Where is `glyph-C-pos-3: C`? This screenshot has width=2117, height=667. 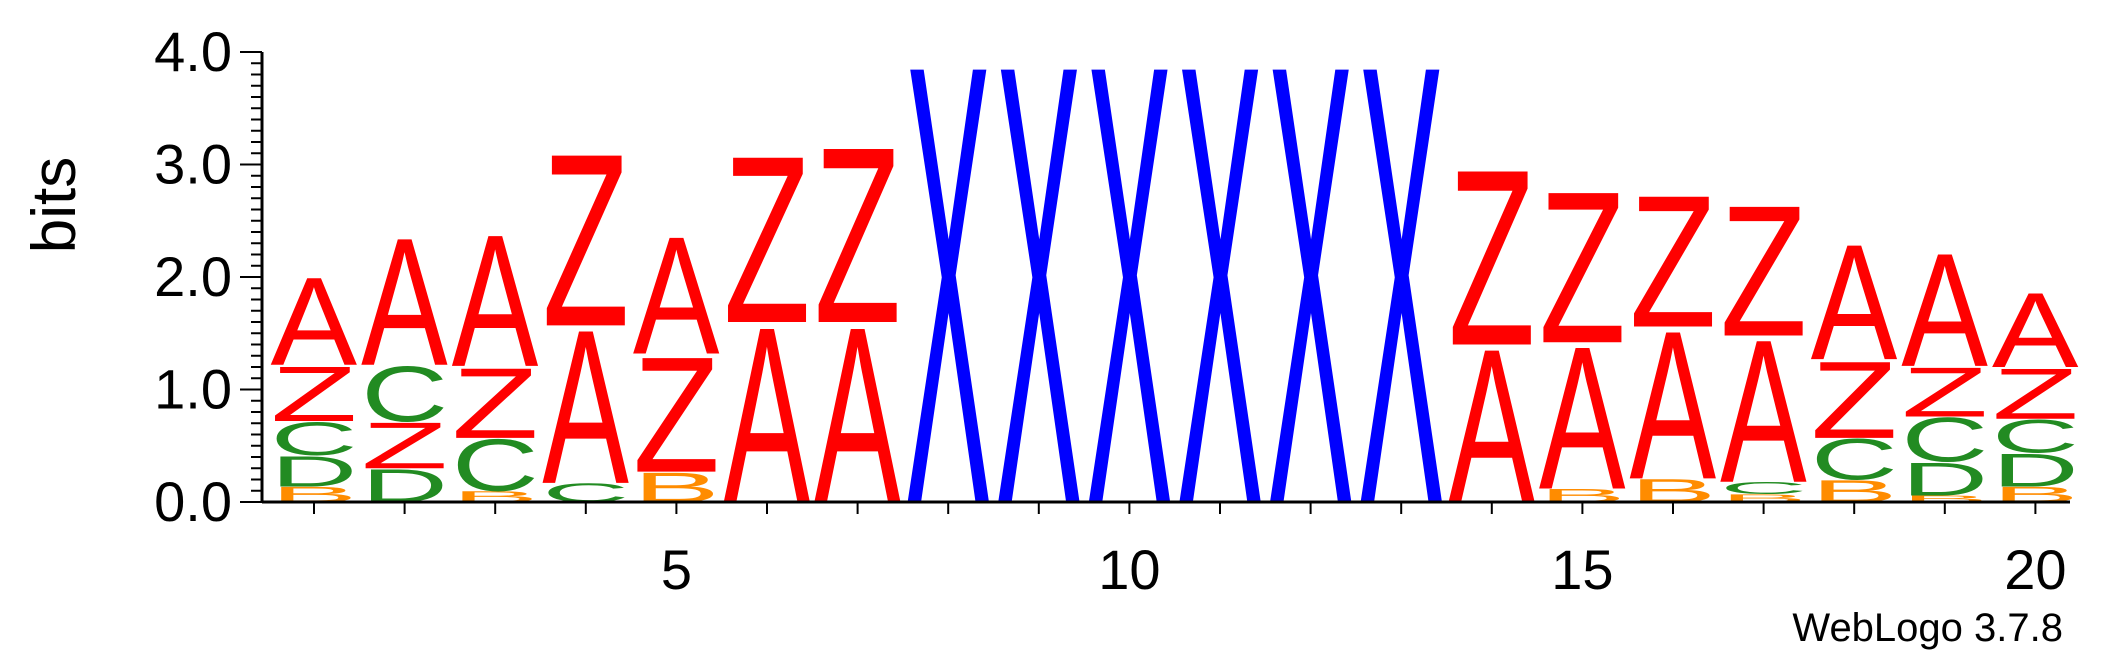
glyph-C-pos-3: C is located at coordinates (495, 466).